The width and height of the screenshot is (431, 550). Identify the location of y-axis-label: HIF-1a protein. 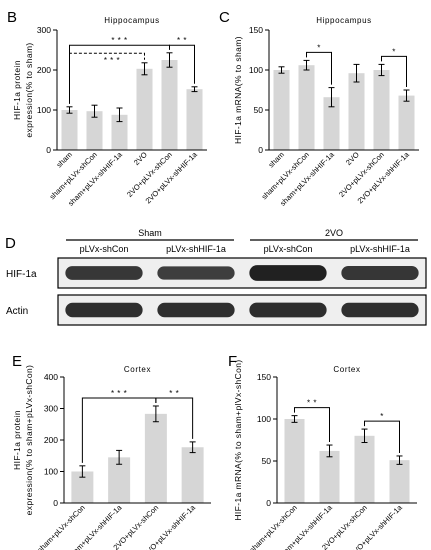
(17, 90).